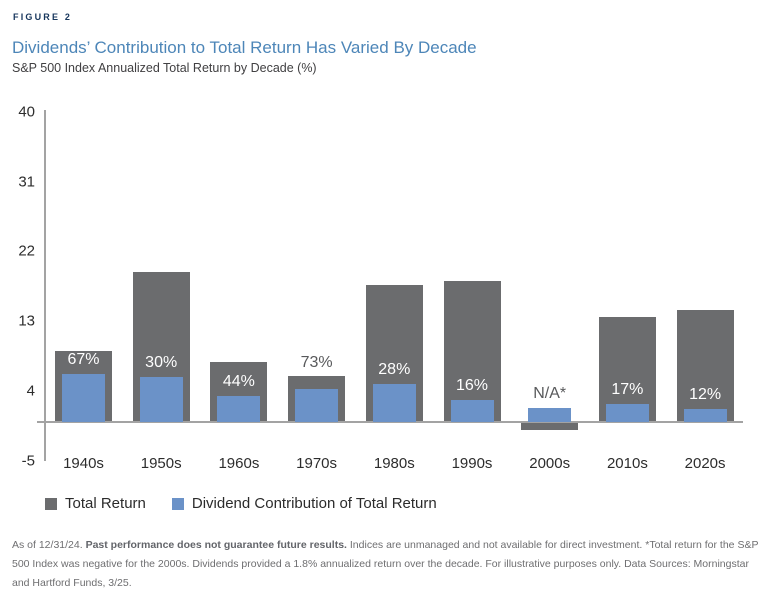  Describe the element at coordinates (26, 321) in the screenshot. I see `y-axis-tick-label: 13` at that location.